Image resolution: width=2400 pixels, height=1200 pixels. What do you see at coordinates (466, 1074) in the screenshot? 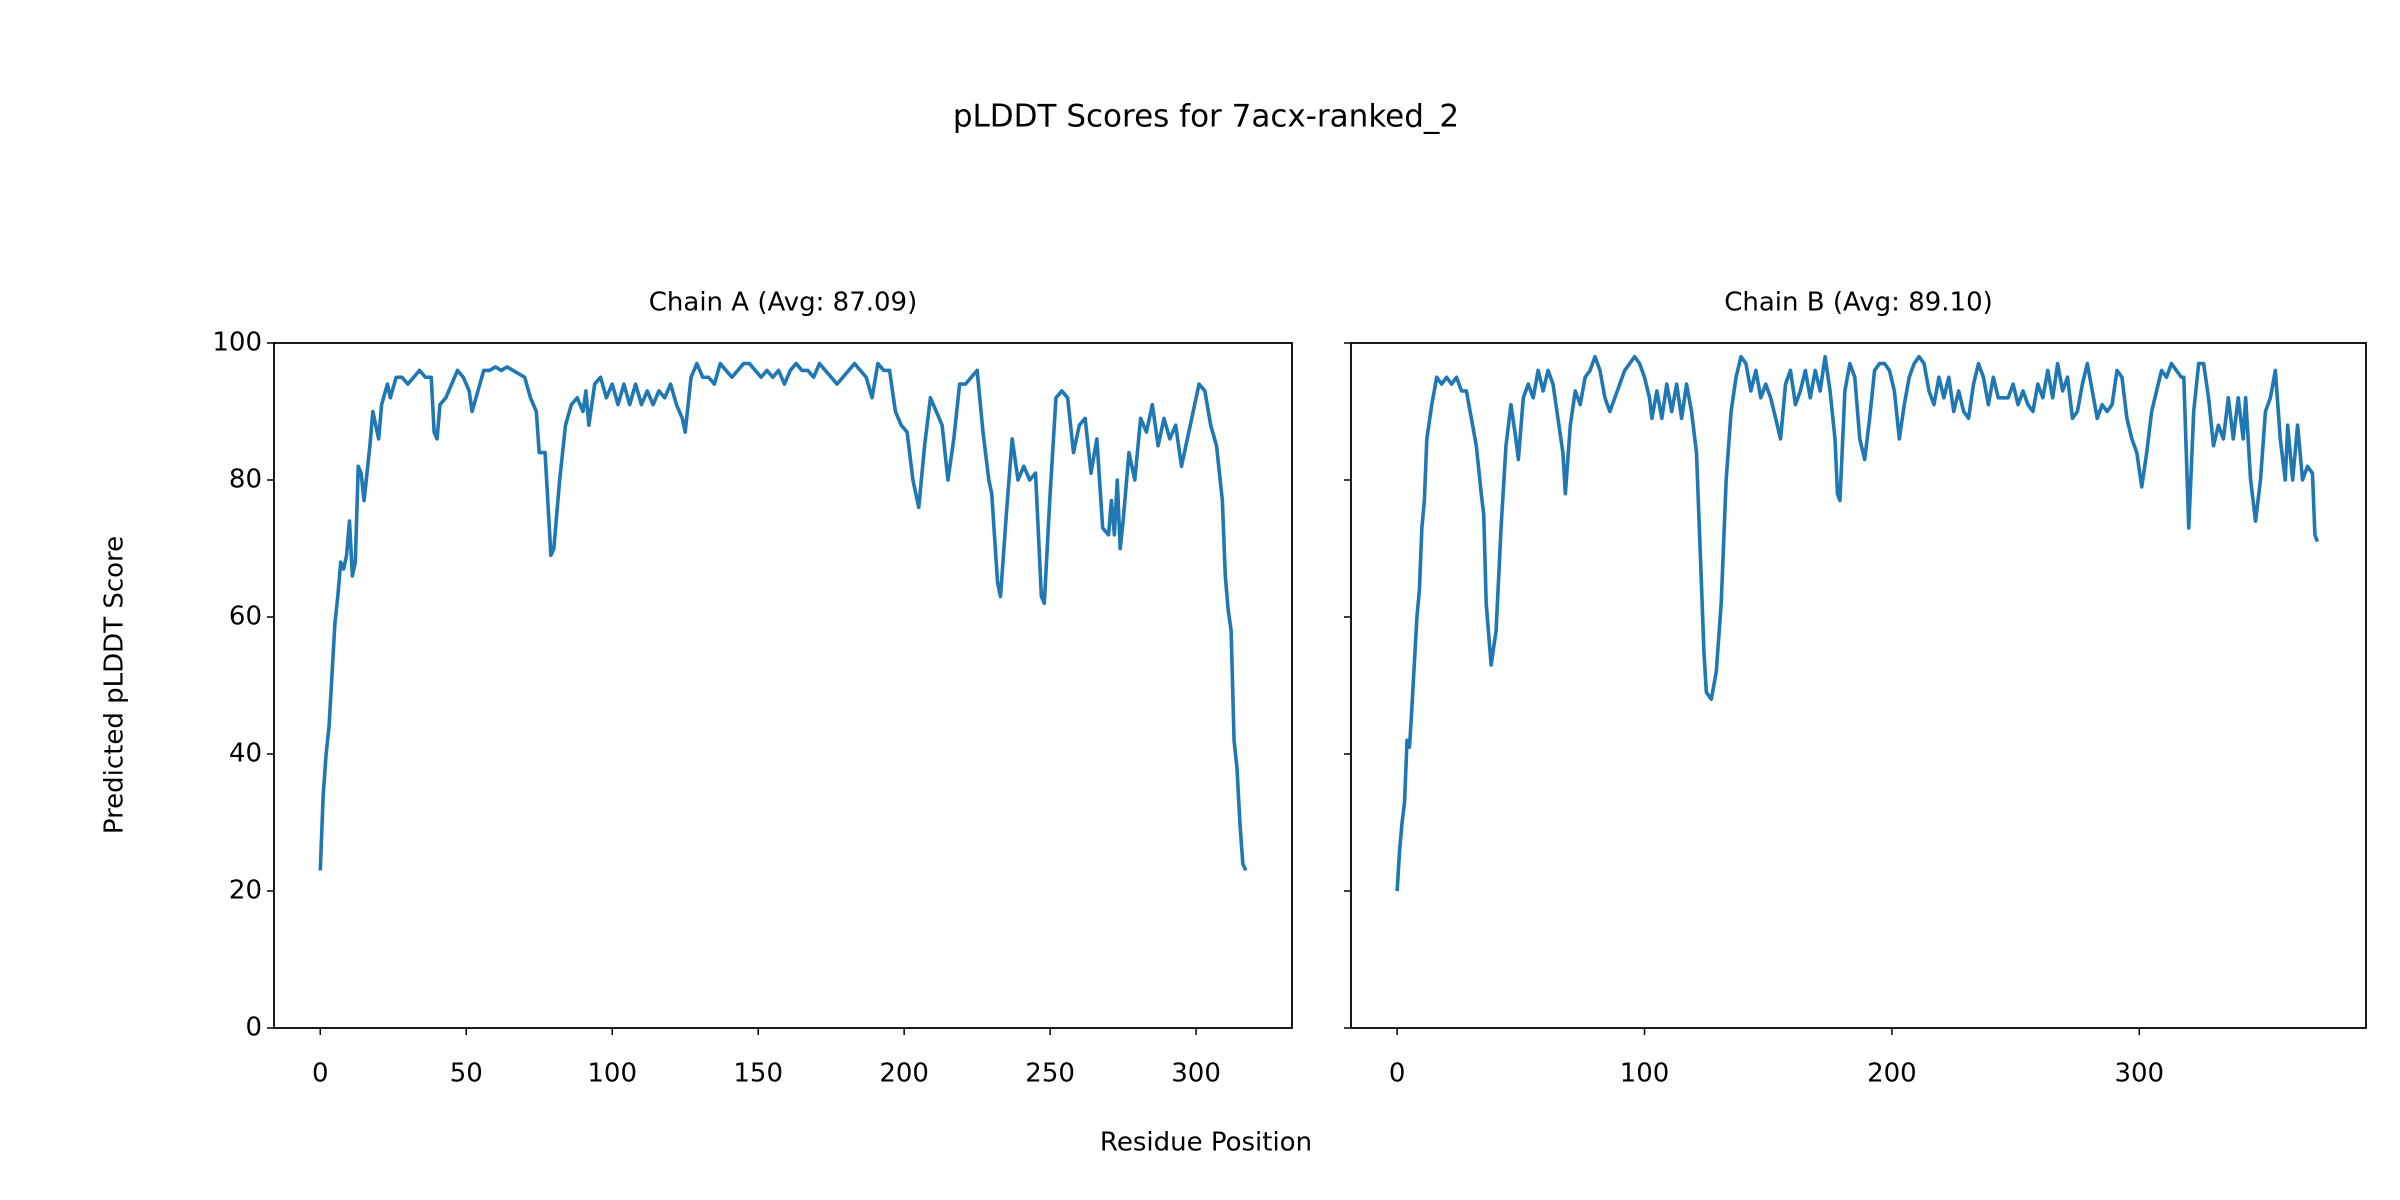
I see `x-tick-label: 50` at bounding box center [466, 1074].